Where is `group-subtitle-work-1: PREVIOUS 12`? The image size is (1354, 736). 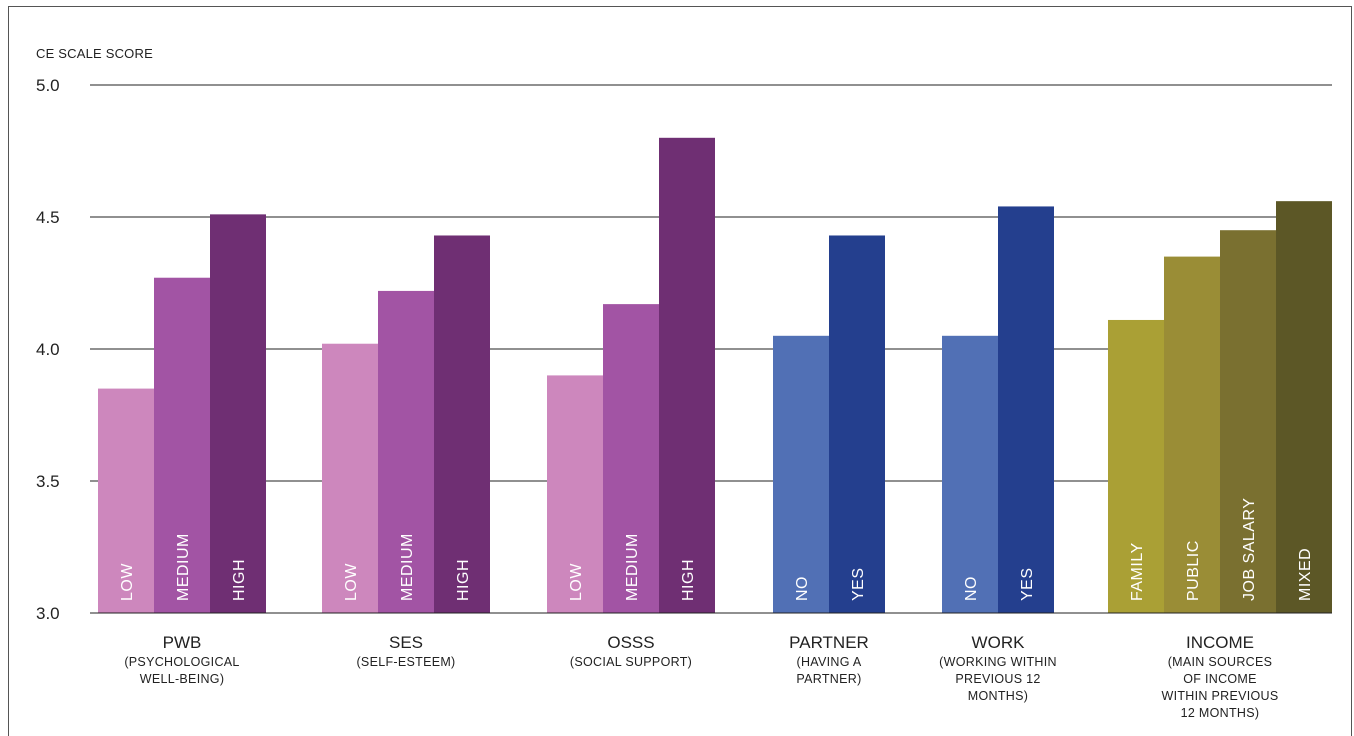 group-subtitle-work-1: PREVIOUS 12 is located at coordinates (997, 679).